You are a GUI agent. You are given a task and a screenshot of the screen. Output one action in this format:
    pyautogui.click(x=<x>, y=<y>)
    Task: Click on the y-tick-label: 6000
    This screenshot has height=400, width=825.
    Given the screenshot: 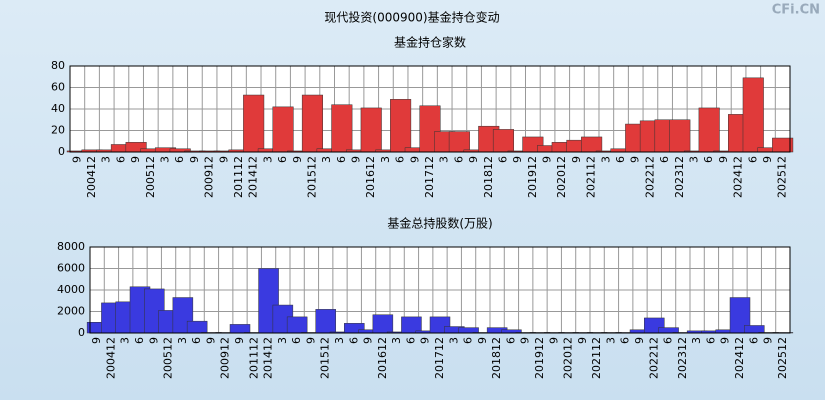 What is the action you would take?
    pyautogui.click(x=71, y=268)
    